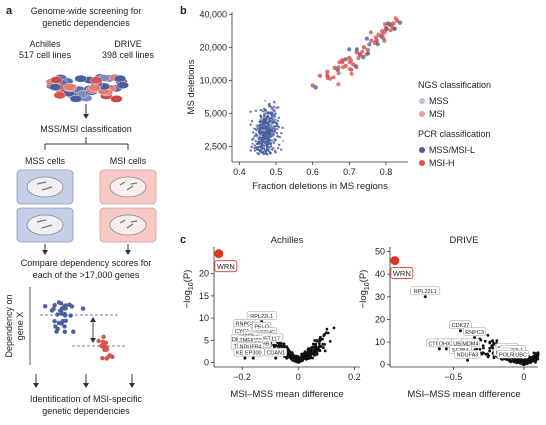  What do you see at coordinates (128, 225) in the screenshot?
I see `msi-cell-box-bottom` at bounding box center [128, 225].